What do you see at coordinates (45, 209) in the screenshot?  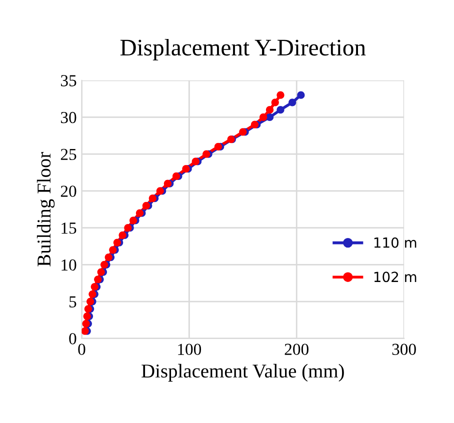 I see `y-axis-title: Building Floor` at bounding box center [45, 209].